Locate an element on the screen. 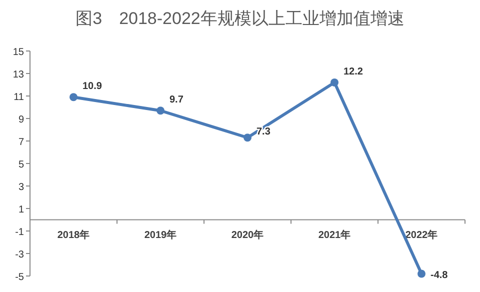 Image resolution: width=480 pixels, height=292 pixels. data-label: 7.3 is located at coordinates (263, 132).